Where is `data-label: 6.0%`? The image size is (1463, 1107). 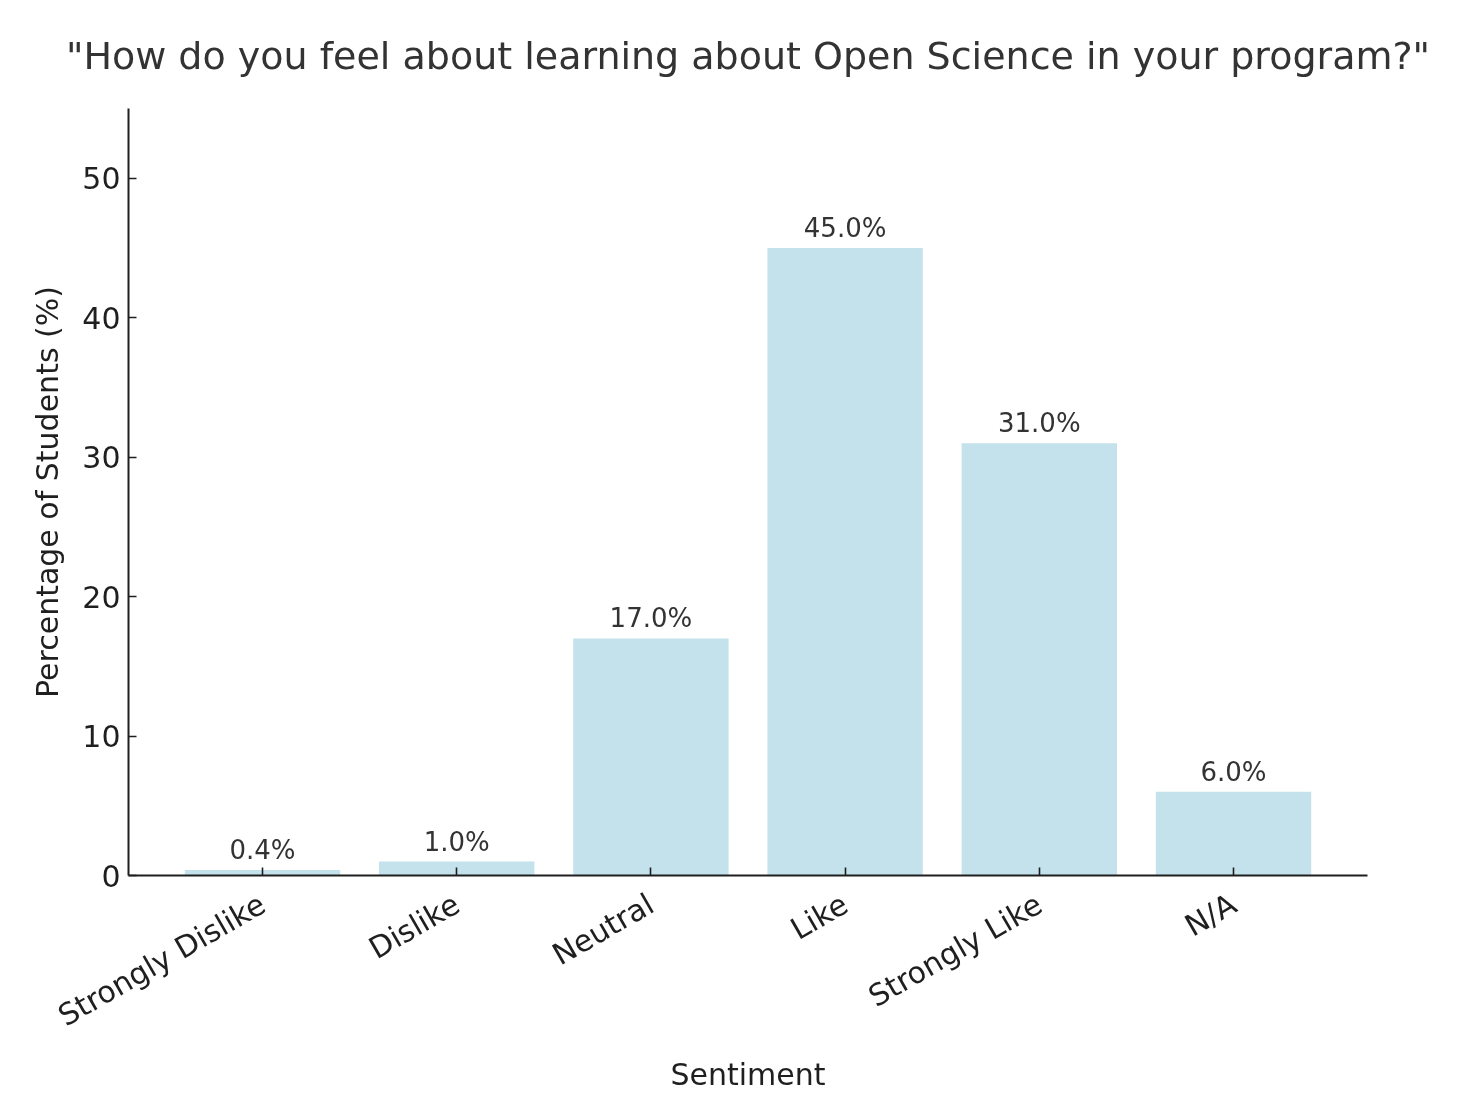 data-label: 6.0% is located at coordinates (1233, 771).